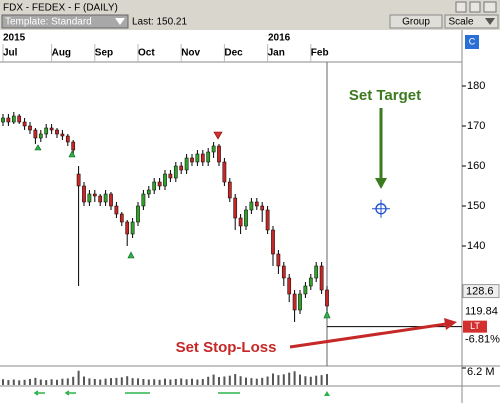 The height and width of the screenshot is (403, 500). Describe the element at coordinates (450, 324) in the screenshot. I see `arrow-head` at that location.